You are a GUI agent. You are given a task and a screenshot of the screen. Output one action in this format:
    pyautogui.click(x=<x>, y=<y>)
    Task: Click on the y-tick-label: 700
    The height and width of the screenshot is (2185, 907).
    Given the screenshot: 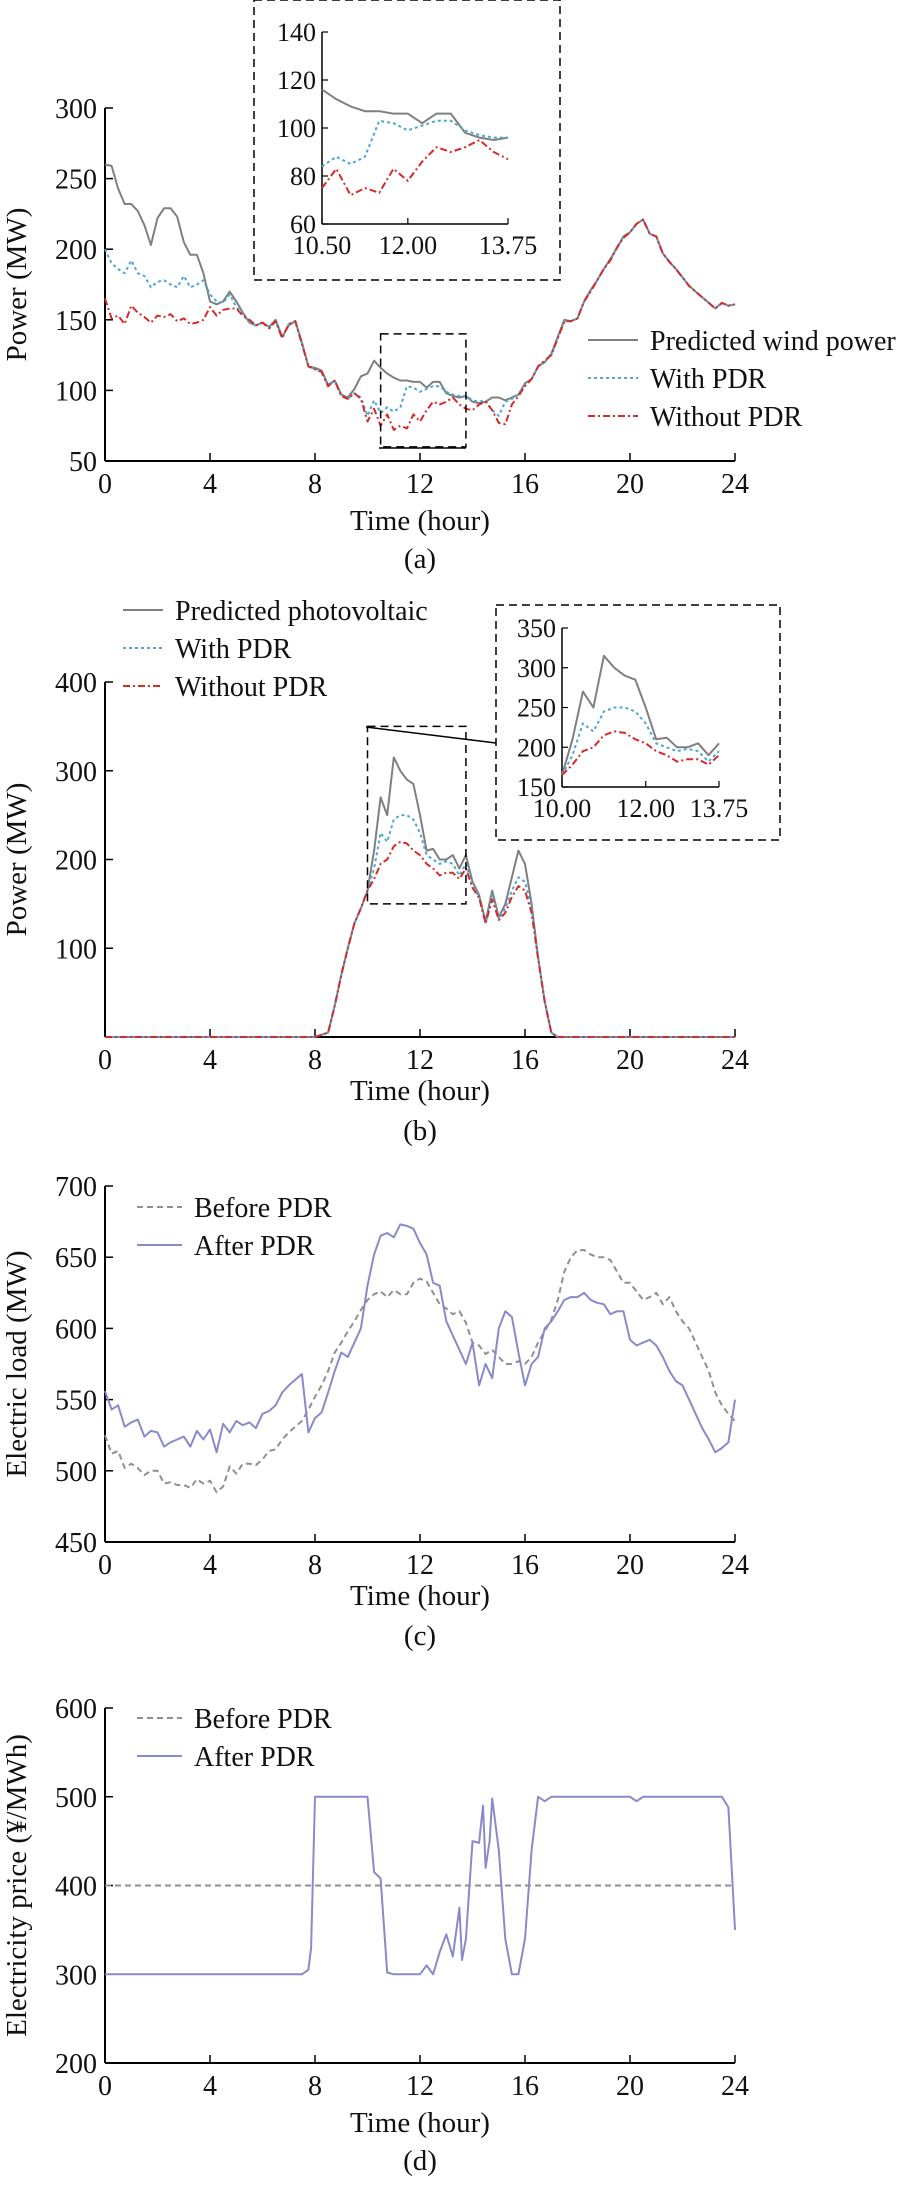 What is the action you would take?
    pyautogui.click(x=76, y=1187)
    